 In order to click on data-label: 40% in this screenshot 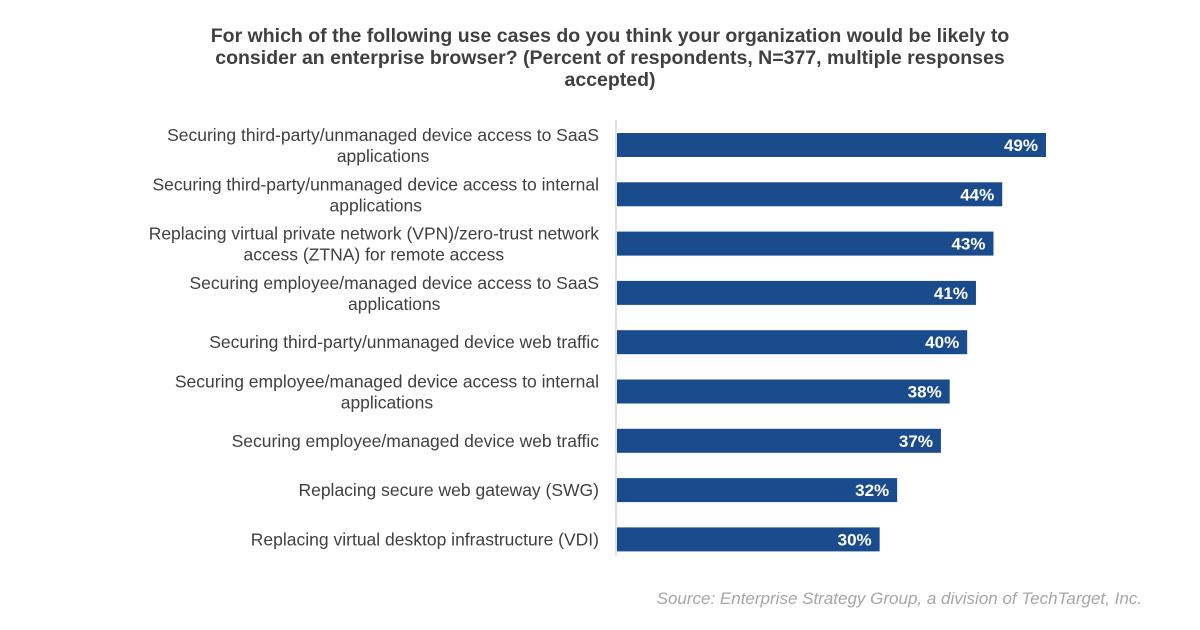, I will do `click(942, 342)`.